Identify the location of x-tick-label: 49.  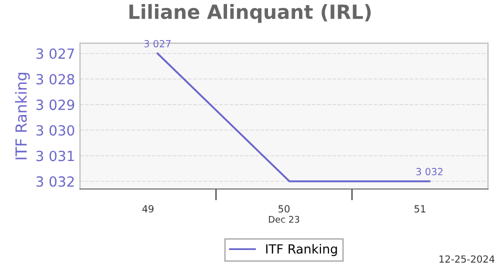
(148, 208).